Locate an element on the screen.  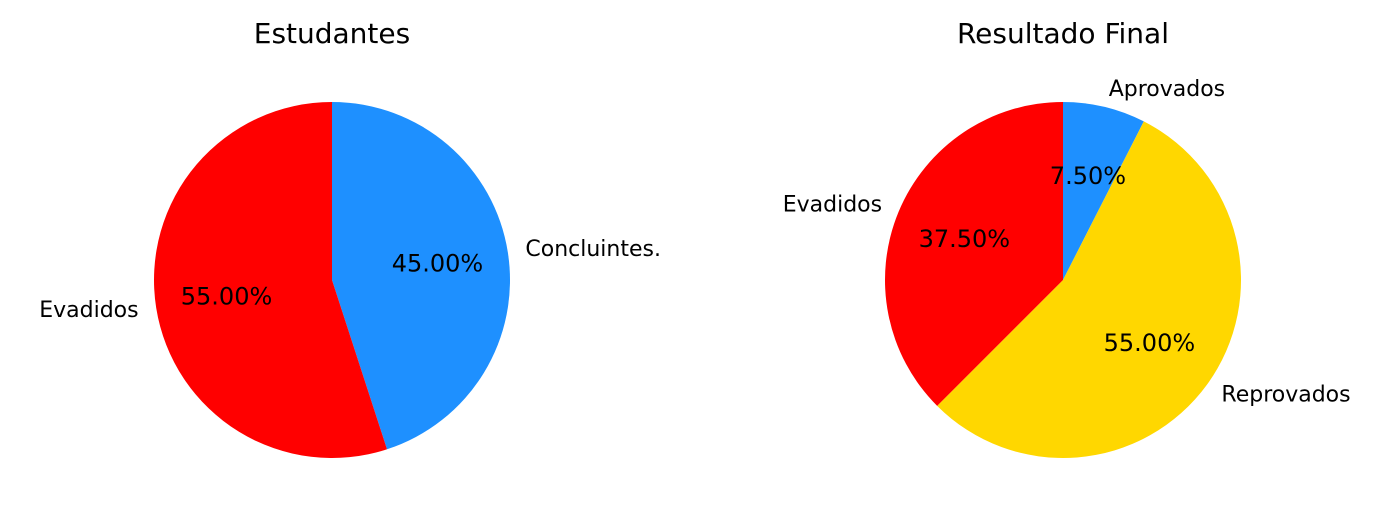
percent-label: 45.00% is located at coordinates (438, 263).